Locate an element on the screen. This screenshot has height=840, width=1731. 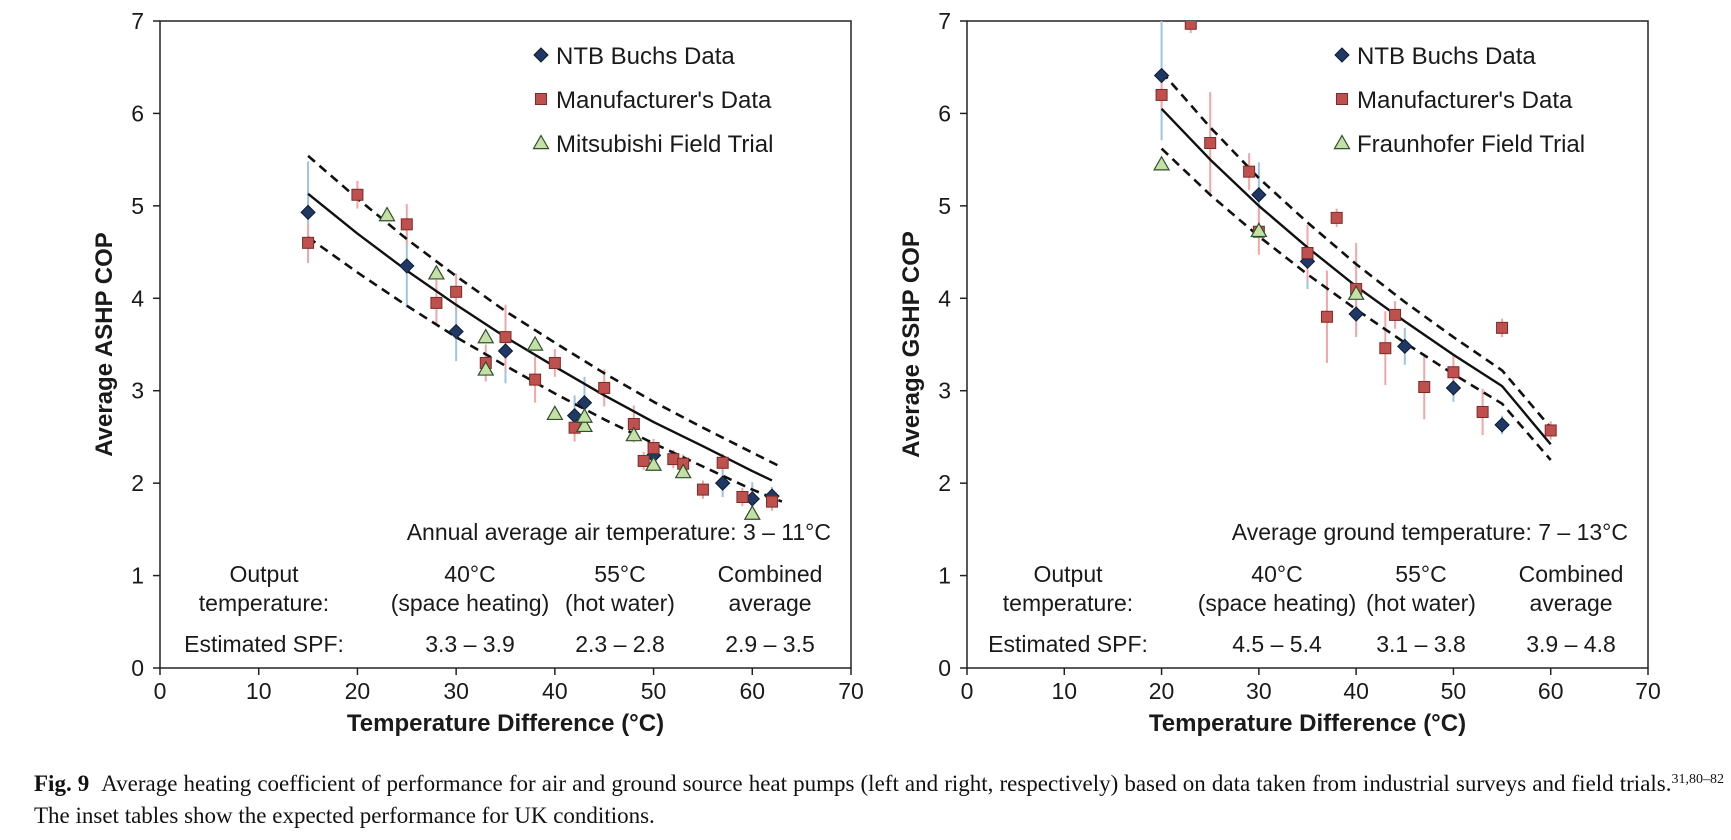
legend-marker-triangle is located at coordinates (1342, 142).